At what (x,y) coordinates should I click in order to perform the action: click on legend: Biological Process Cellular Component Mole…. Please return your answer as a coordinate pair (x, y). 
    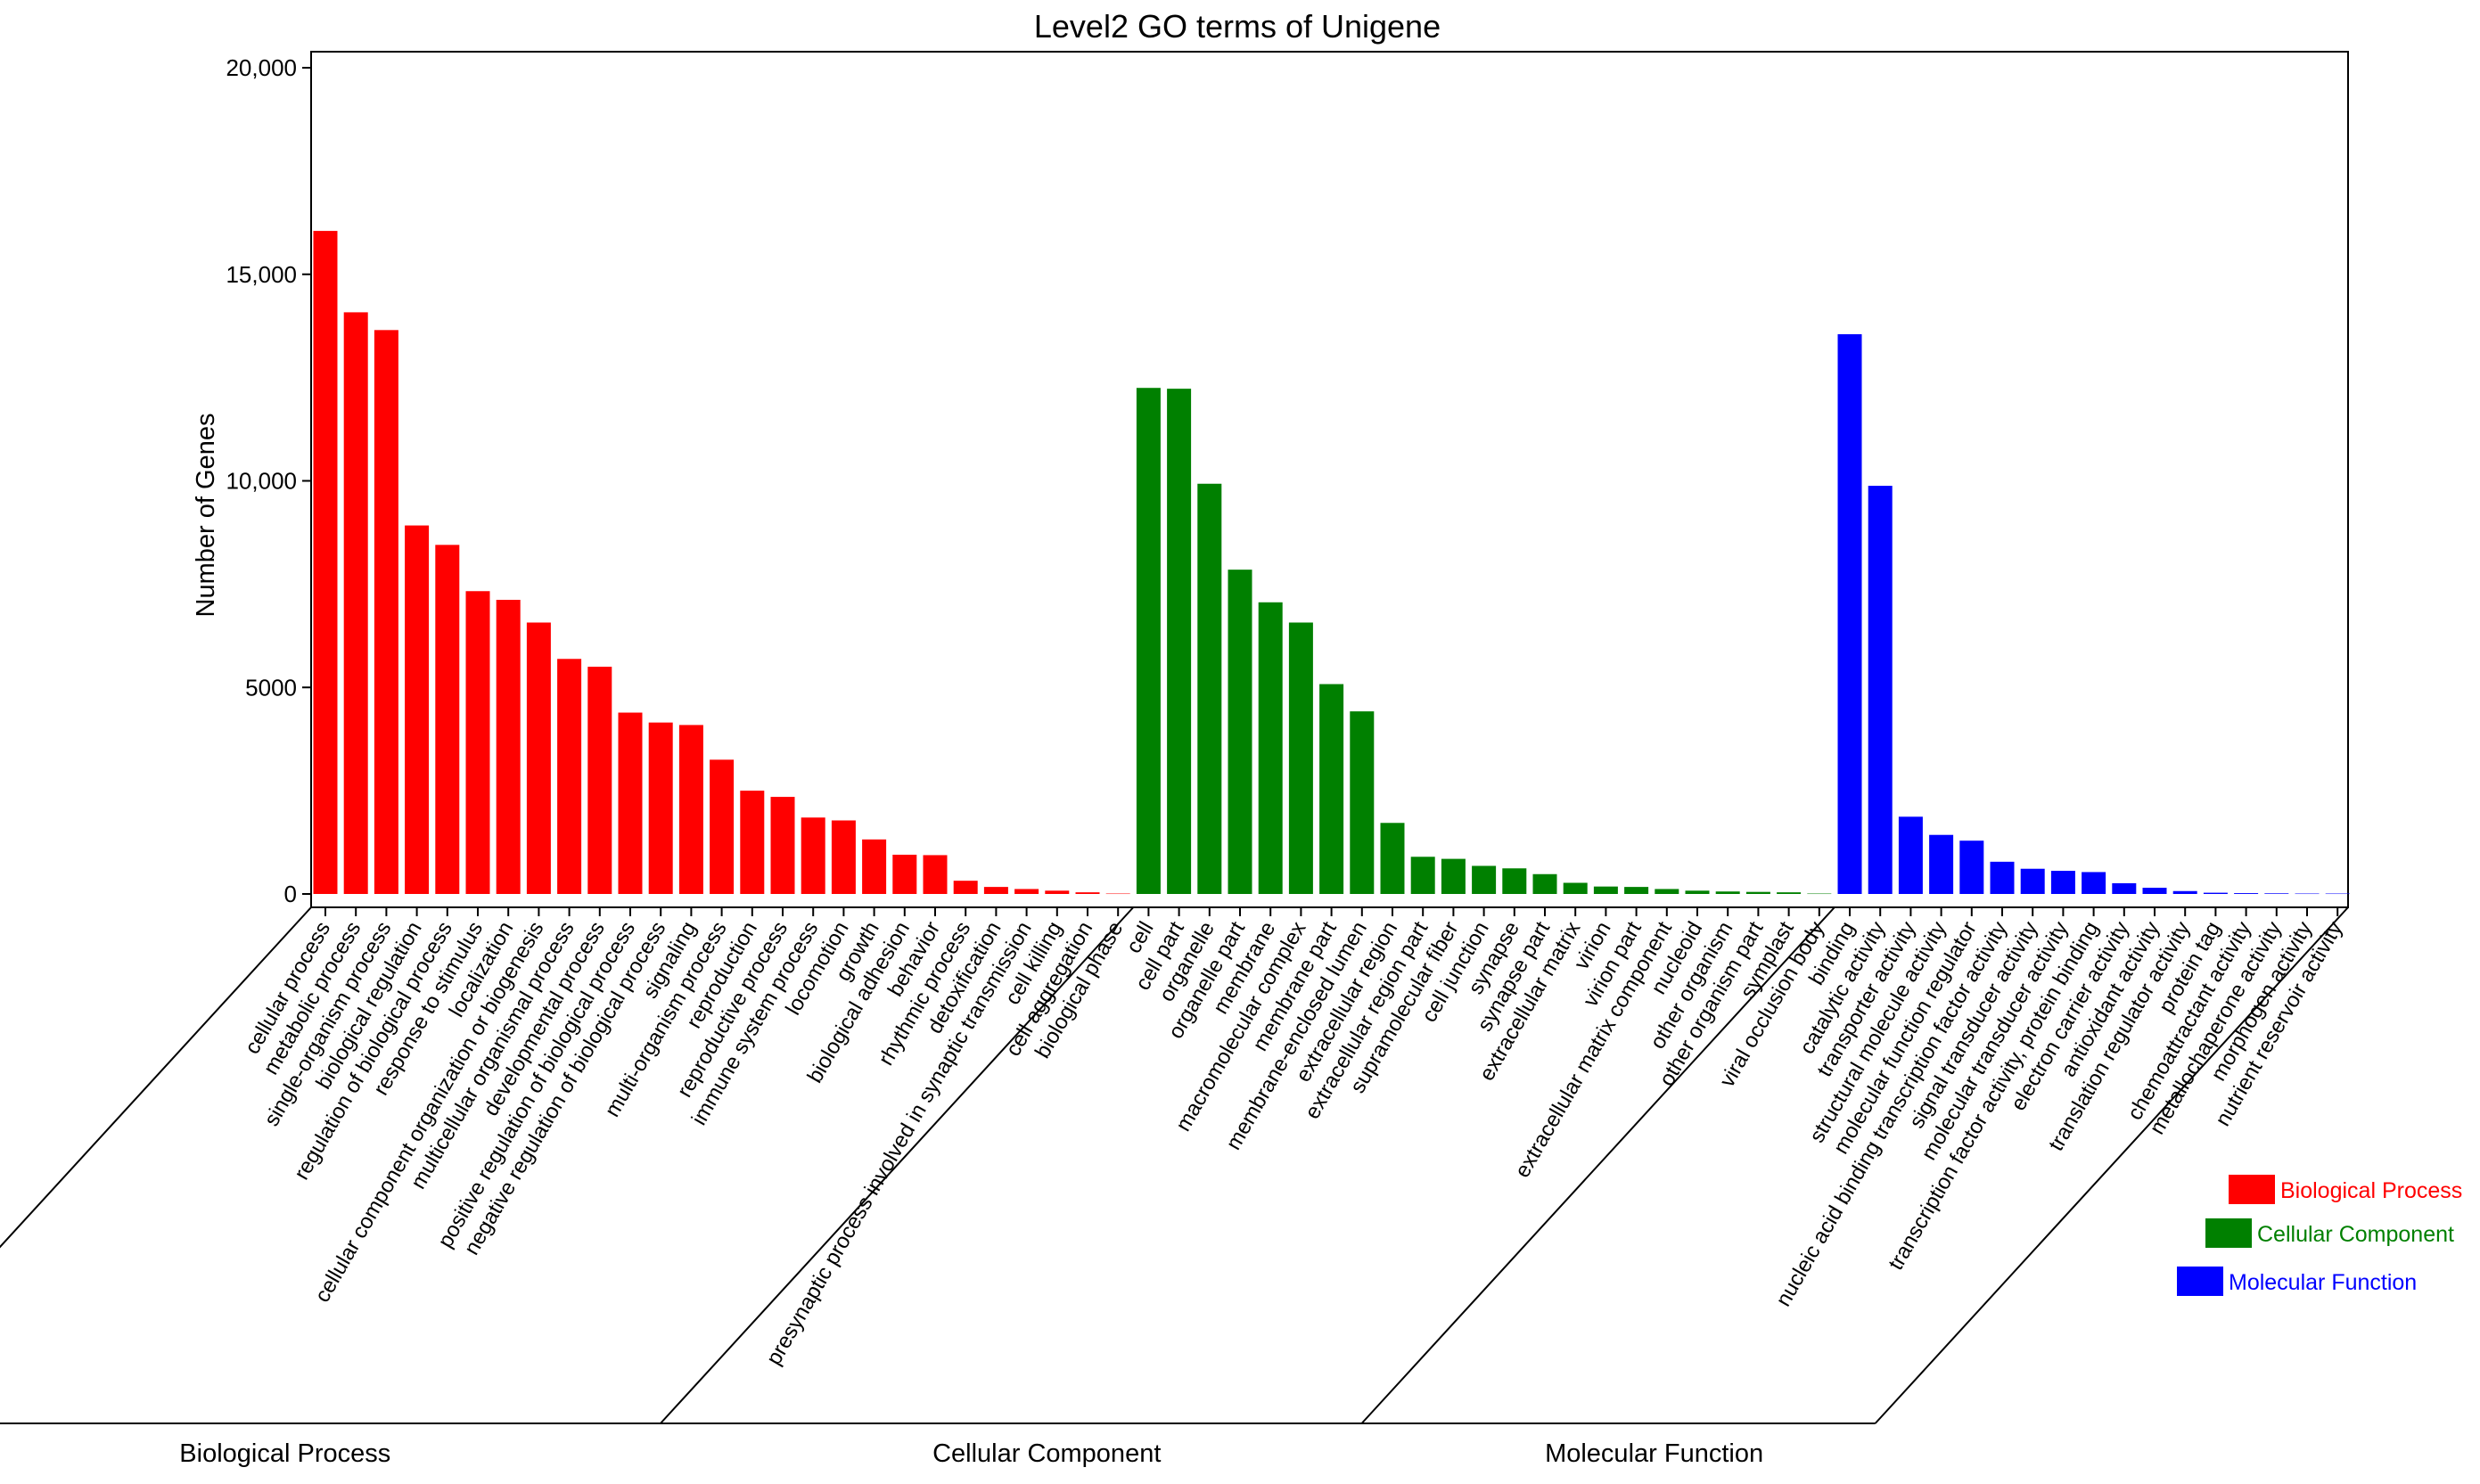
    Looking at the image, I should click on (2319, 1235).